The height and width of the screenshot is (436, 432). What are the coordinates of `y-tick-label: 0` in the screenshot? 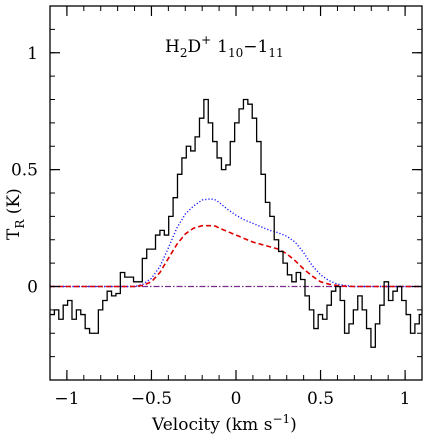 It's located at (32, 288).